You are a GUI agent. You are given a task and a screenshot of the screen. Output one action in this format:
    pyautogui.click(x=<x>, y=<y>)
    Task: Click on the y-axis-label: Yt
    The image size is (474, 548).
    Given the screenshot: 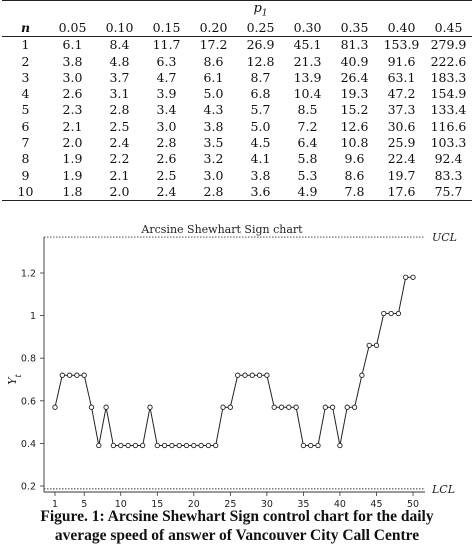 What is the action you would take?
    pyautogui.click(x=14, y=378)
    